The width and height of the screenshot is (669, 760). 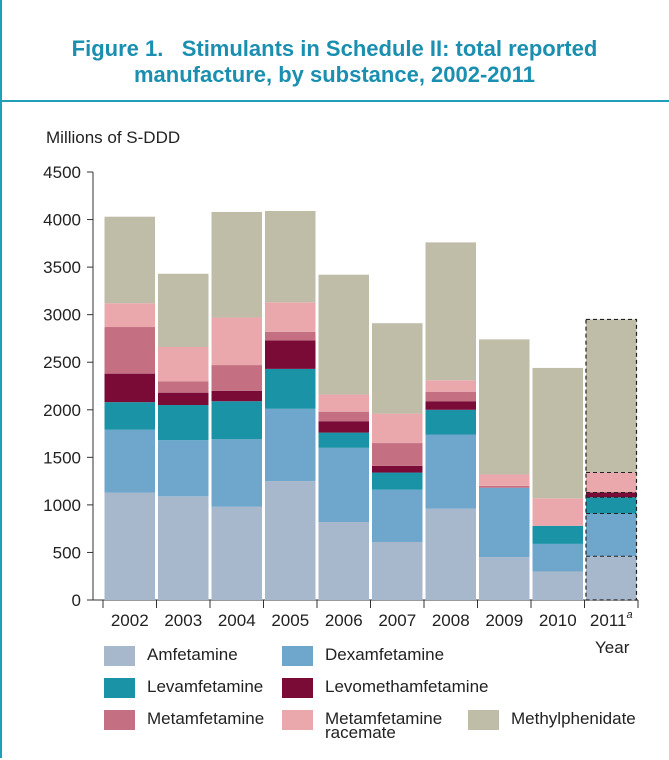 I want to click on y-tick-label: 3000, so click(x=62, y=315).